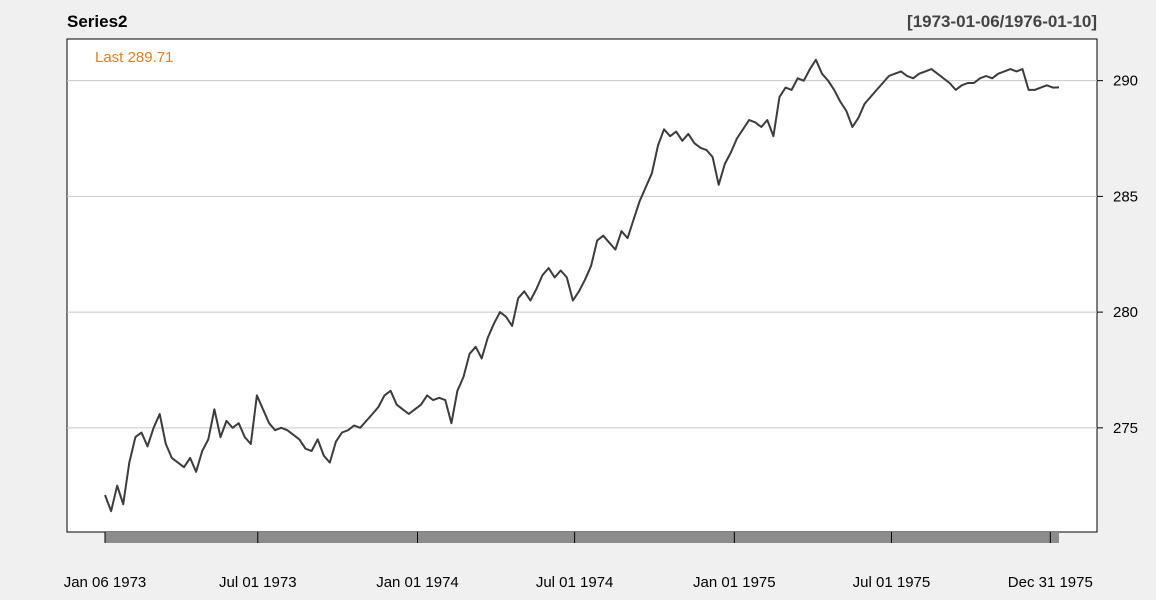 This screenshot has width=1156, height=600. I want to click on date-range-label: [1973-01-06/1976-01-10], so click(1002, 21).